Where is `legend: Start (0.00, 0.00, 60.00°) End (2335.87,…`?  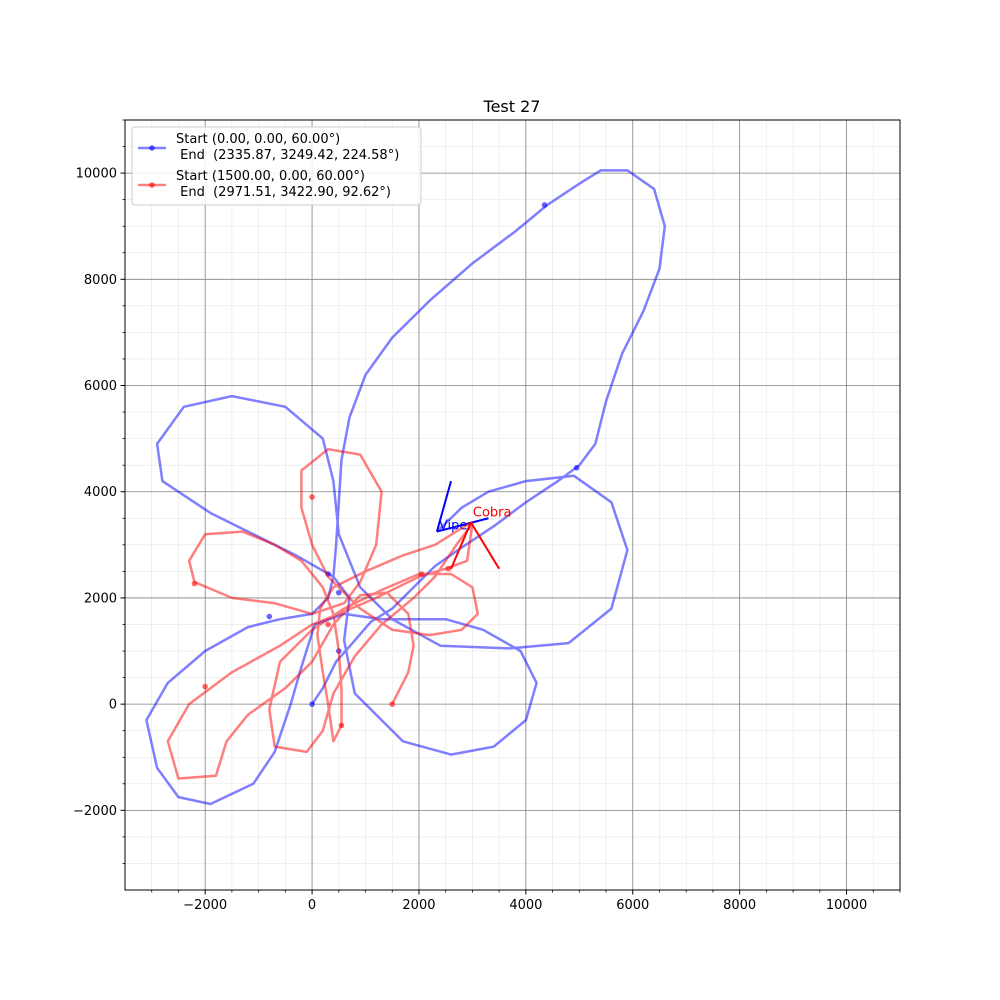 legend: Start (0.00, 0.00, 60.00°) End (2335.87,… is located at coordinates (276, 166).